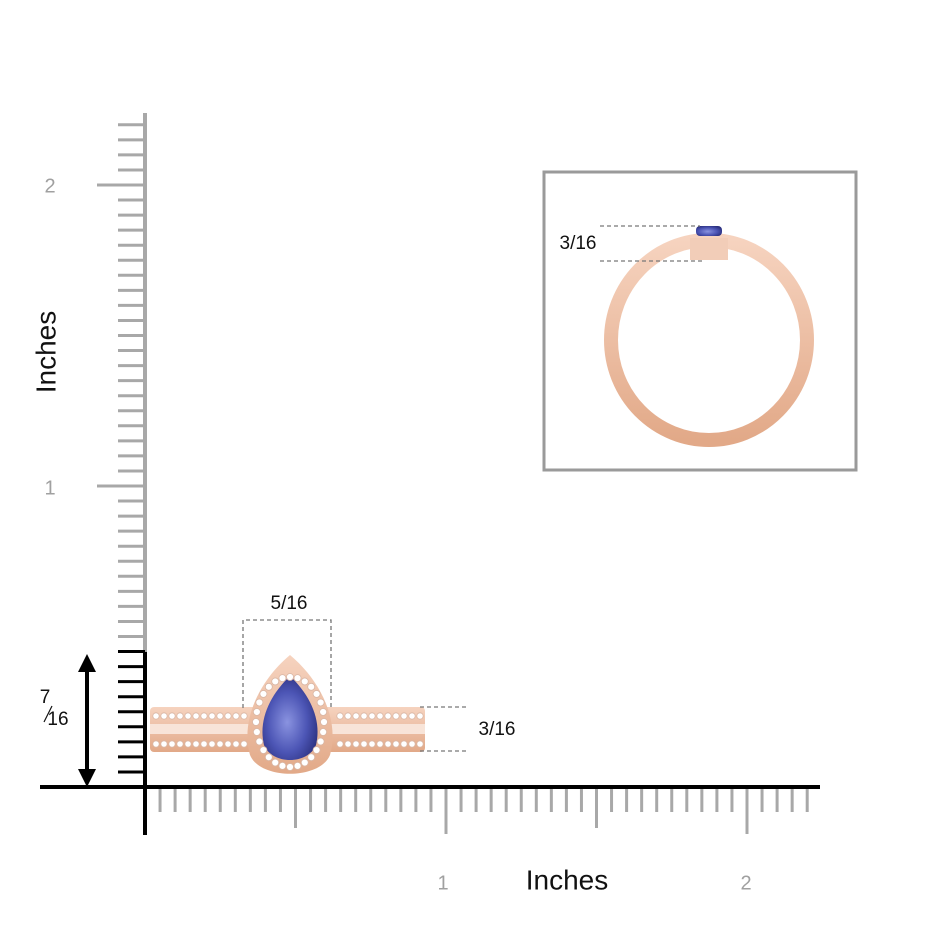 The height and width of the screenshot is (940, 940). What do you see at coordinates (45, 697) in the screenshot?
I see `height-numerator: 7` at bounding box center [45, 697].